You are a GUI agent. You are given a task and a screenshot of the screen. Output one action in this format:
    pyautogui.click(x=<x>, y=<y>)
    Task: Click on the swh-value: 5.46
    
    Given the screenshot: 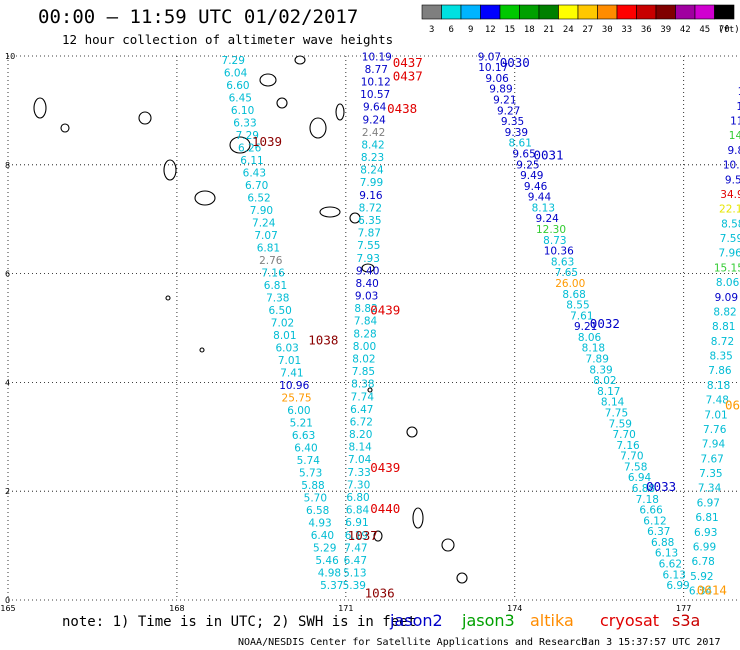 What is the action you would take?
    pyautogui.click(x=327, y=561)
    